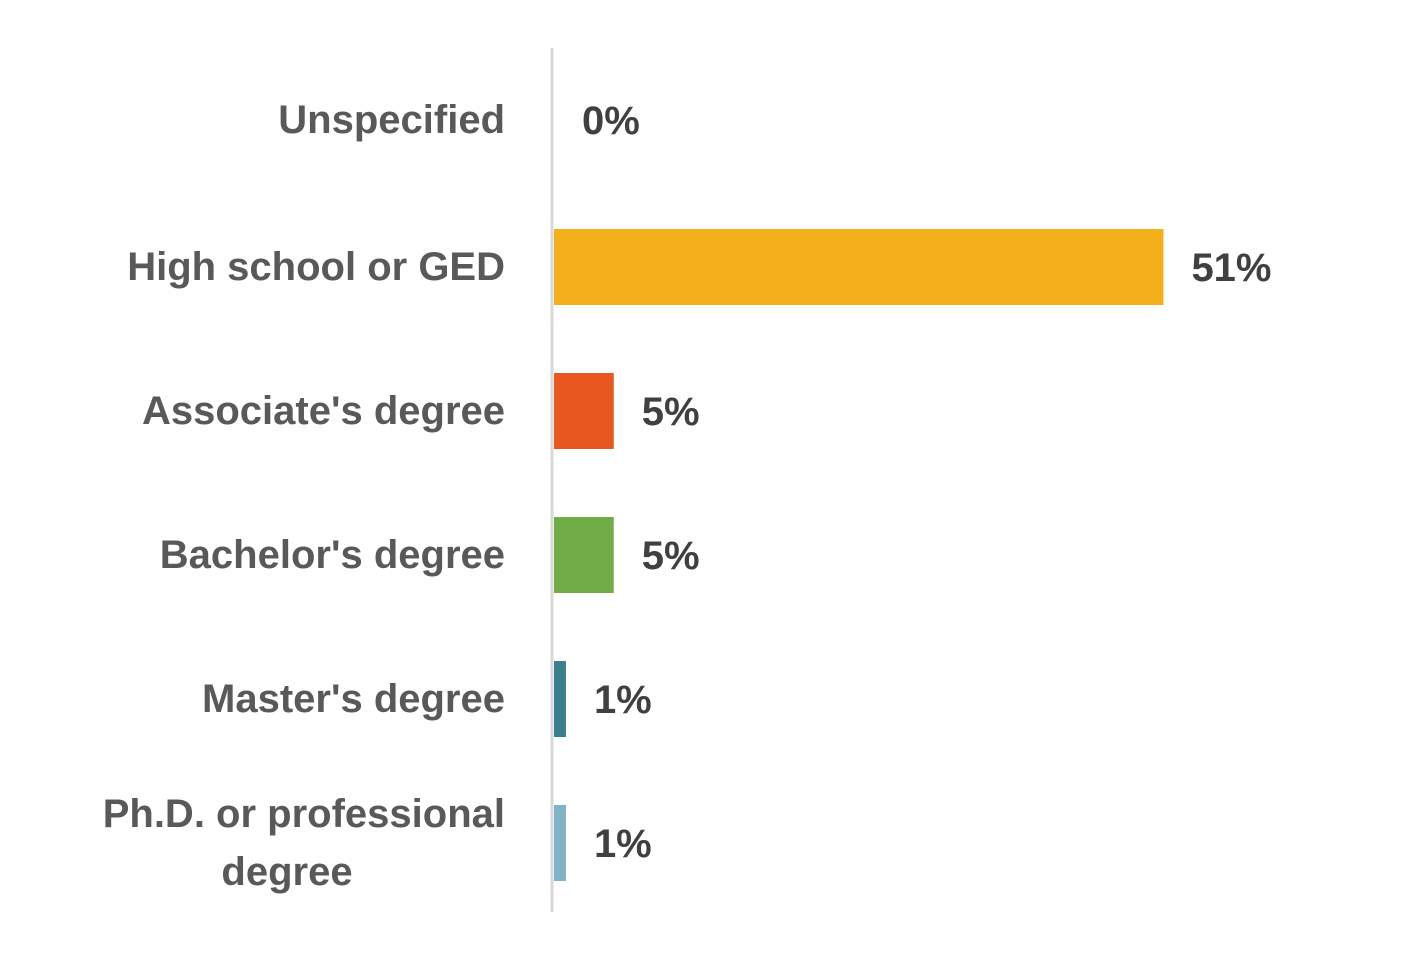  Describe the element at coordinates (584, 411) in the screenshot. I see `bar-associate-s-degree` at that location.